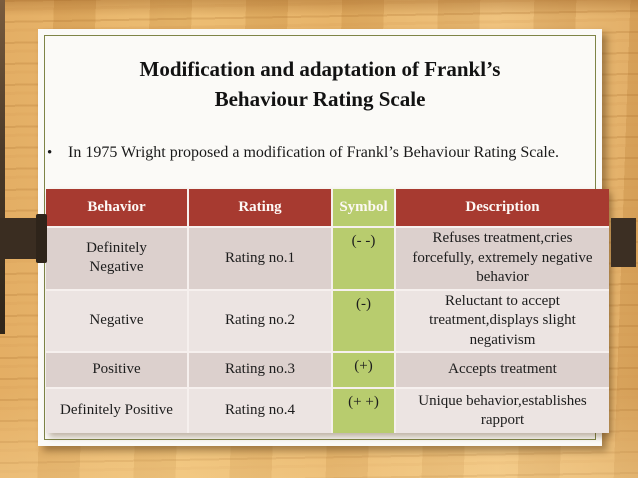  Describe the element at coordinates (363, 320) in the screenshot. I see `cell-symbol: (-)` at that location.